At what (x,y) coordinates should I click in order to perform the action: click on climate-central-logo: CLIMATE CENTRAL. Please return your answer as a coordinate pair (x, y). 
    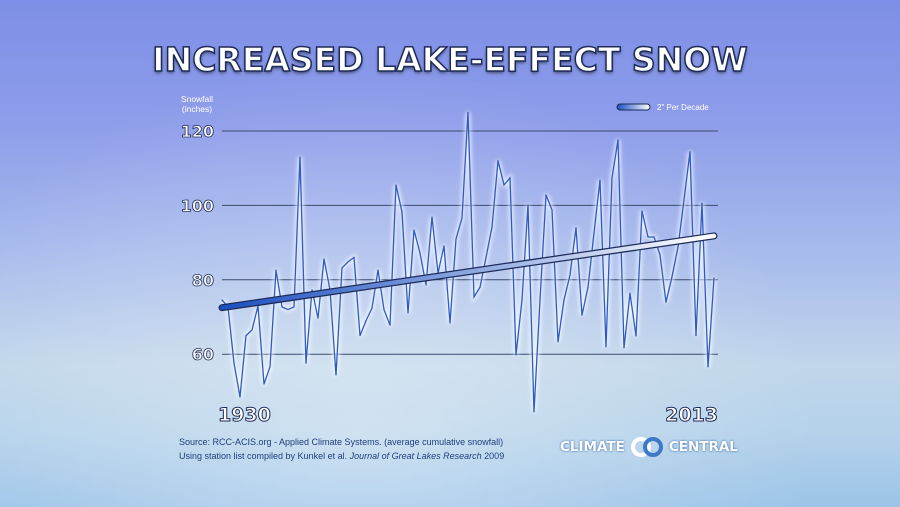
    Looking at the image, I should click on (649, 447).